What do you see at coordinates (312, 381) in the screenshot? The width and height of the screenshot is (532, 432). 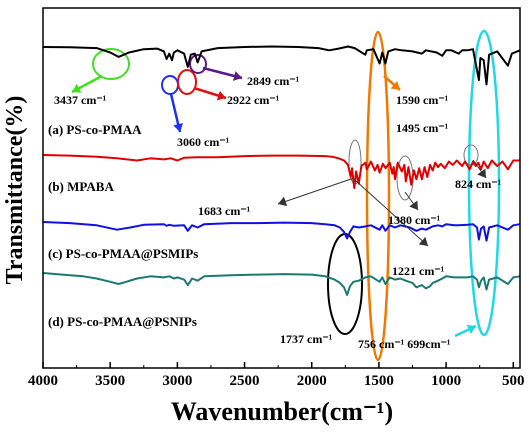 I see `x-tick-label: 2000` at bounding box center [312, 381].